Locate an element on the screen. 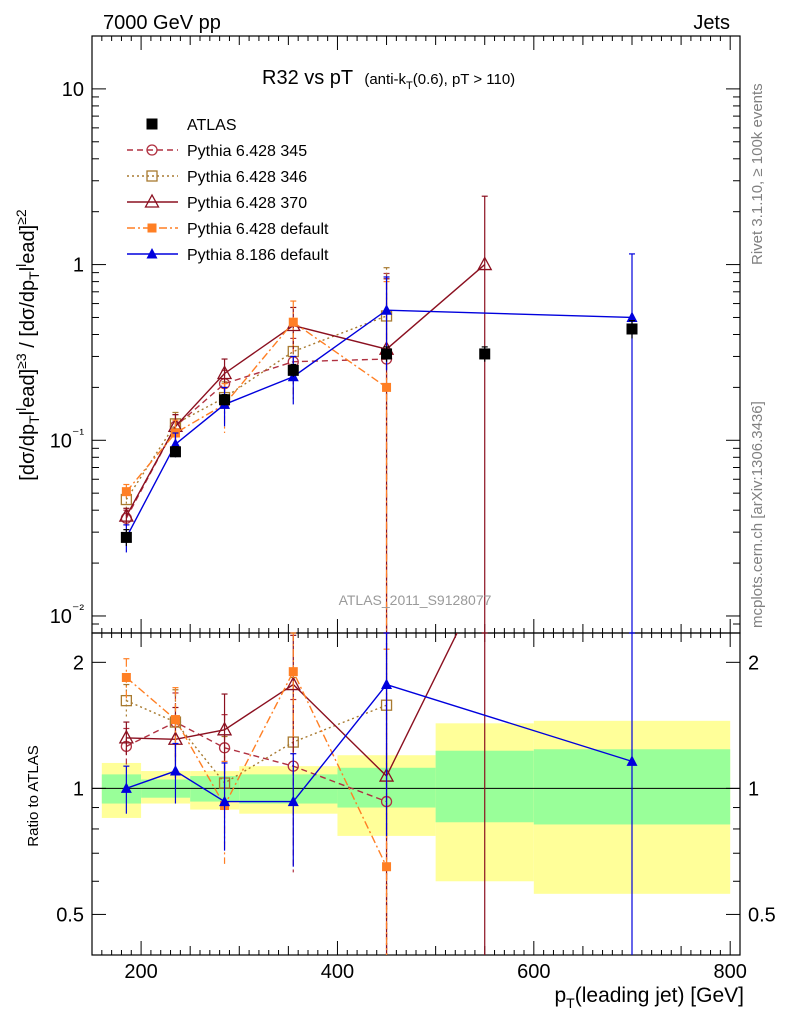 The height and width of the screenshot is (1024, 786). legend-marker-data is located at coordinates (152, 124).